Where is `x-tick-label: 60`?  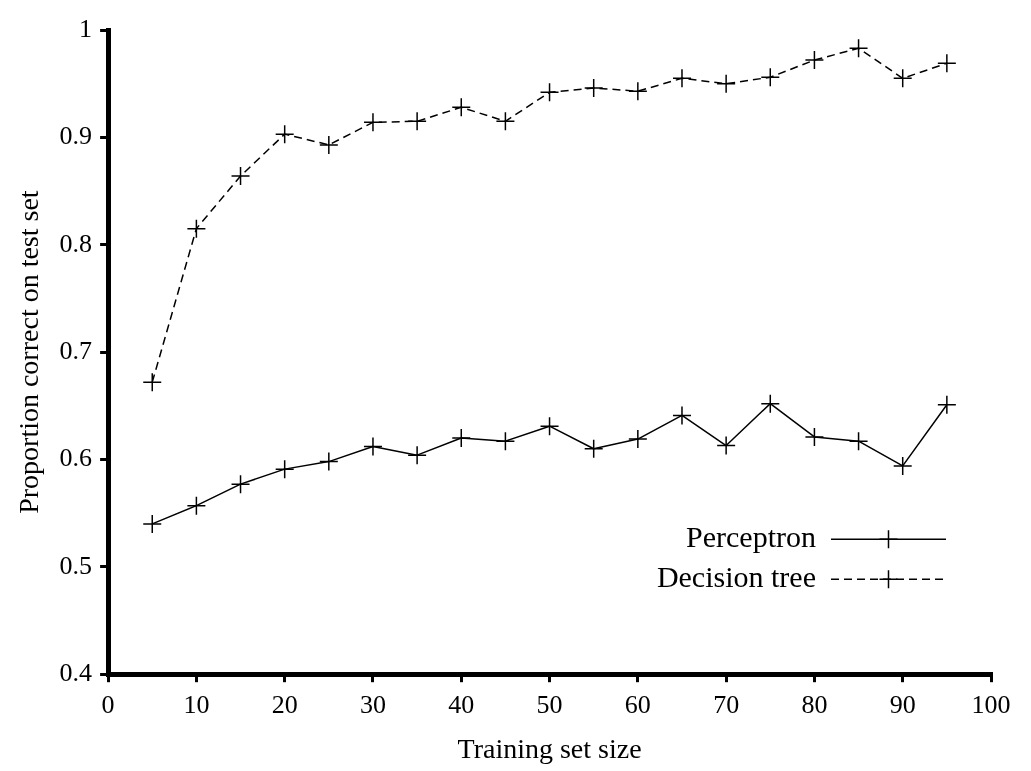
x-tick-label: 60 is located at coordinates (637, 704).